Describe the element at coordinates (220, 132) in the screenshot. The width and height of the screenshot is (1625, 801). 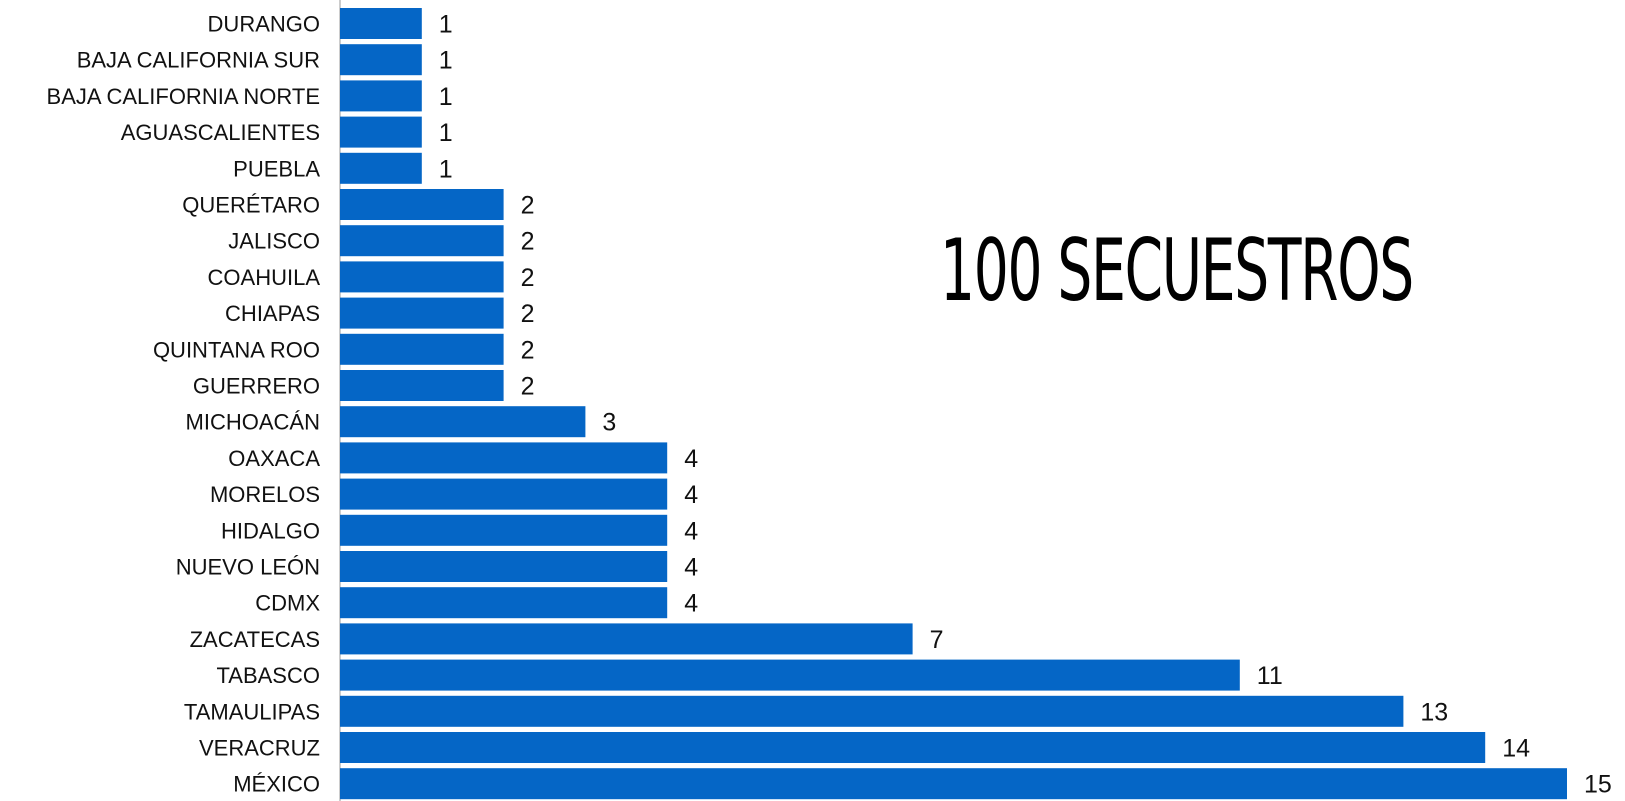
I see `category-label: AGUASCALIENTES` at that location.